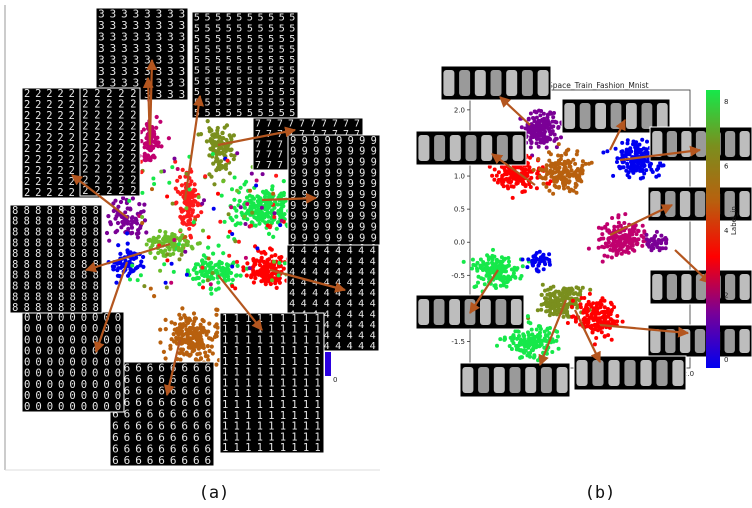  What do you see at coordinates (280, 124) in the screenshot?
I see `digit-glyph: 7` at bounding box center [280, 124].